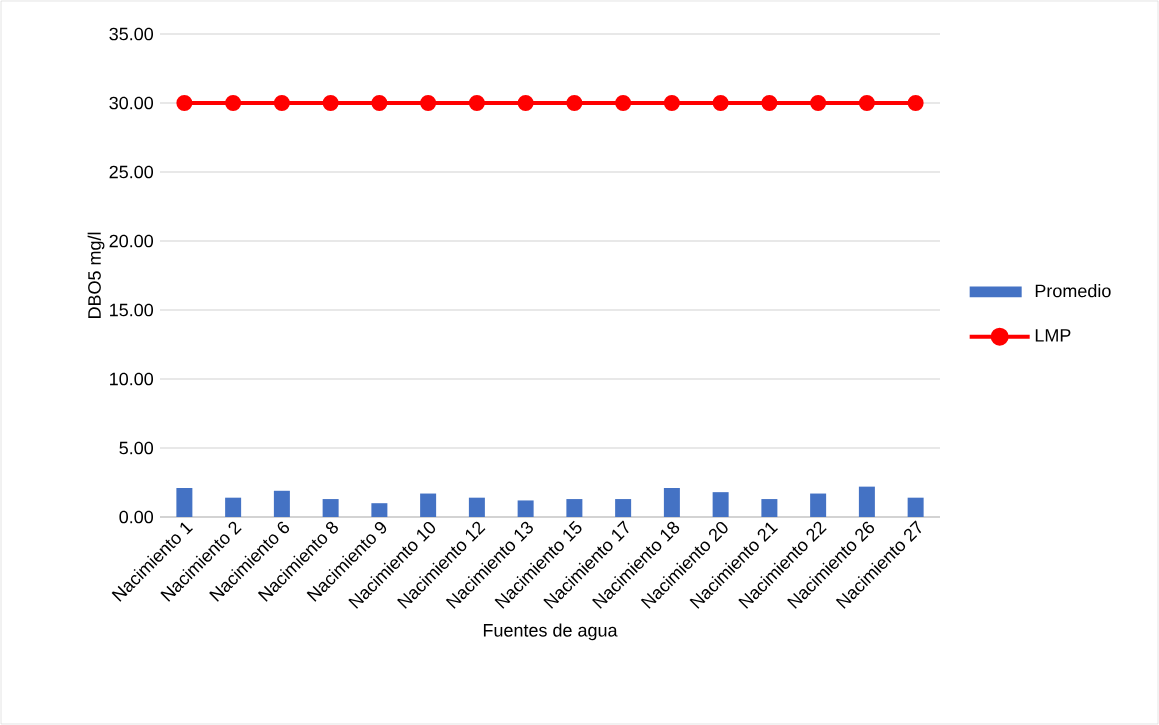  I want to click on legend-label: Promedio, so click(1073, 291).